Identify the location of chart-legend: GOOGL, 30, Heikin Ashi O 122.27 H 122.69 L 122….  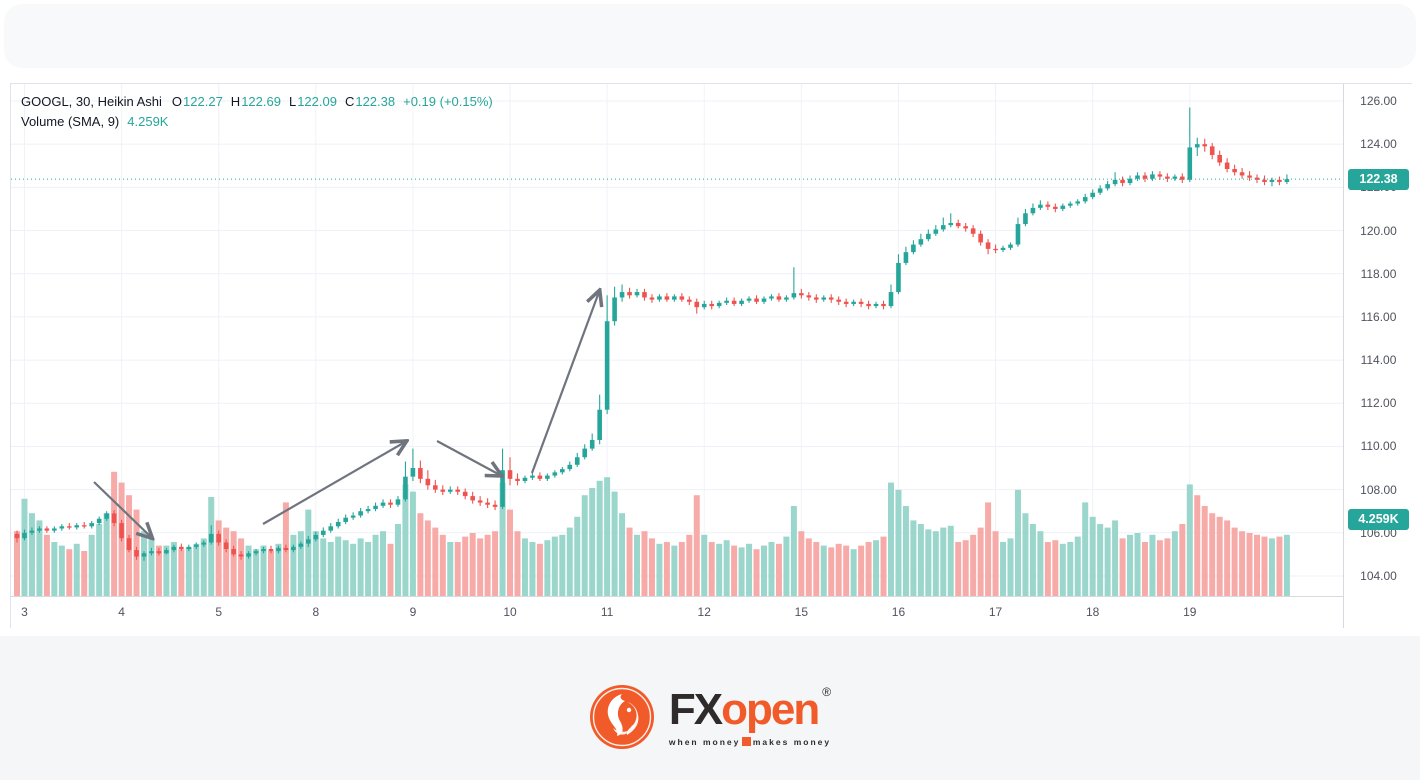
(257, 112).